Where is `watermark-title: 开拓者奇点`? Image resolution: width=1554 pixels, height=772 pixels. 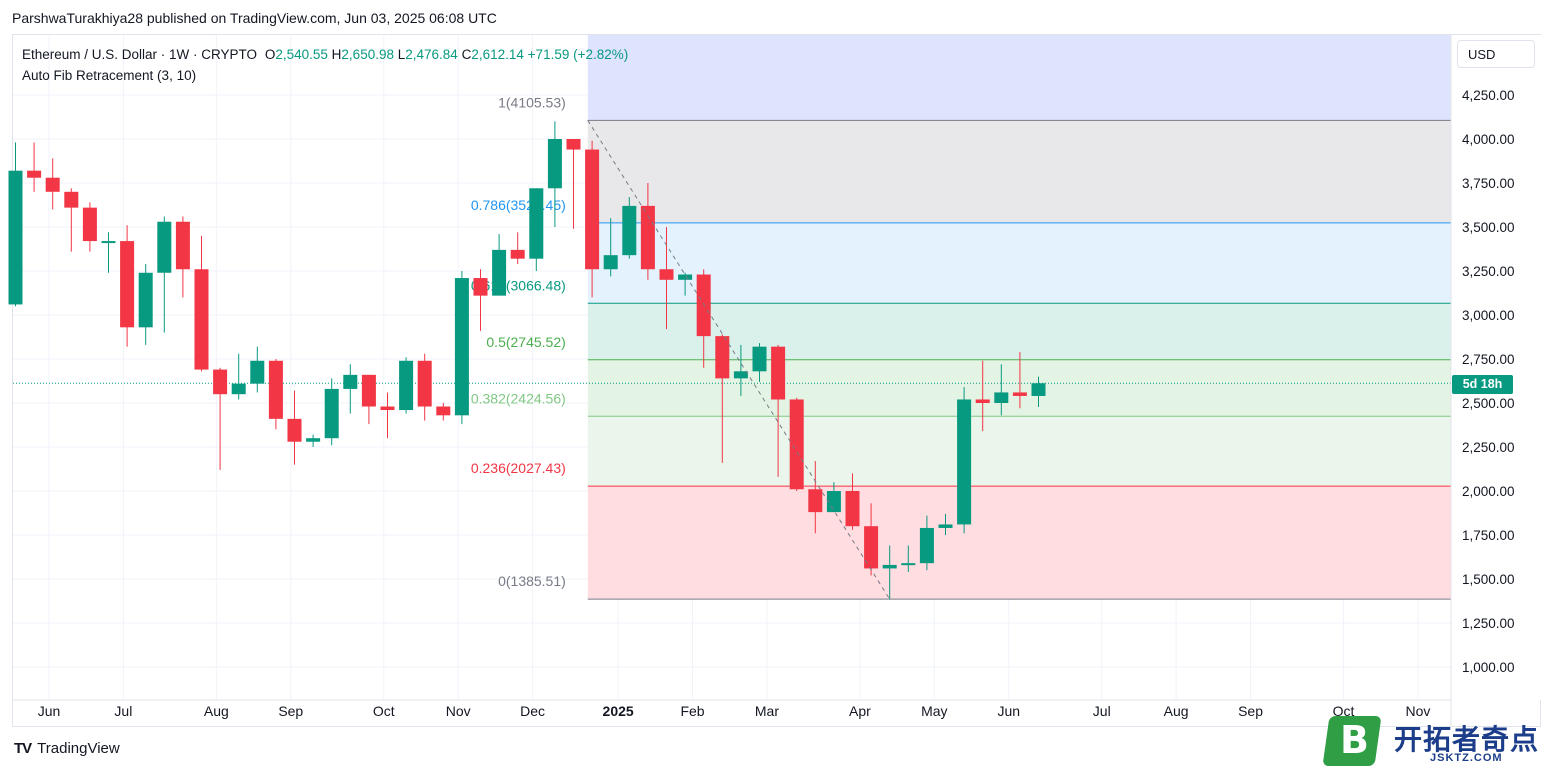
watermark-title: 开拓者奇点 is located at coordinates (1467, 739).